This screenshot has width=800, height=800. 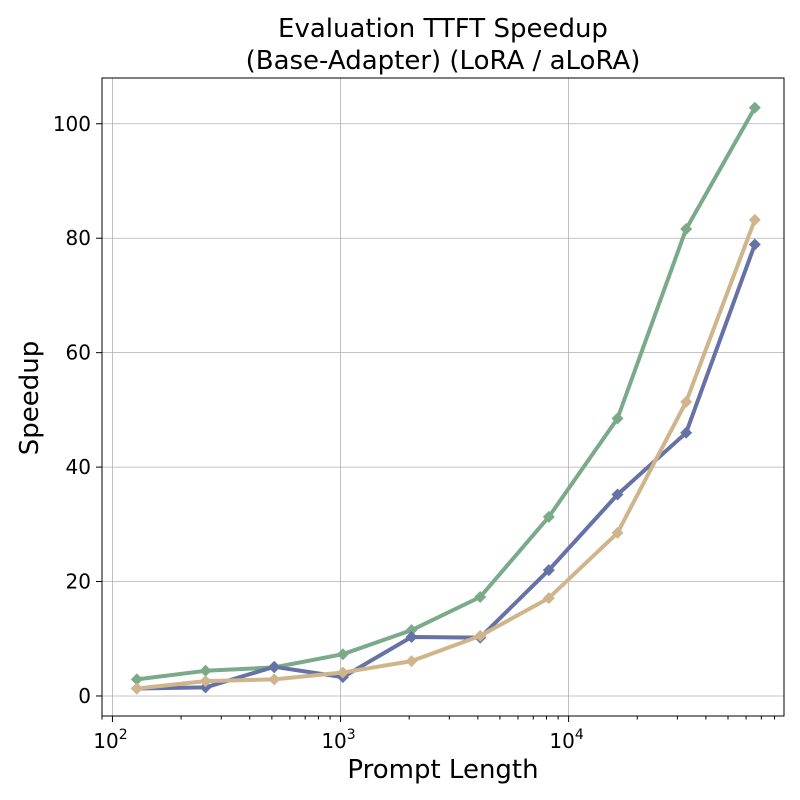 What do you see at coordinates (110, 740) in the screenshot?
I see `x-tick-label: 10²` at bounding box center [110, 740].